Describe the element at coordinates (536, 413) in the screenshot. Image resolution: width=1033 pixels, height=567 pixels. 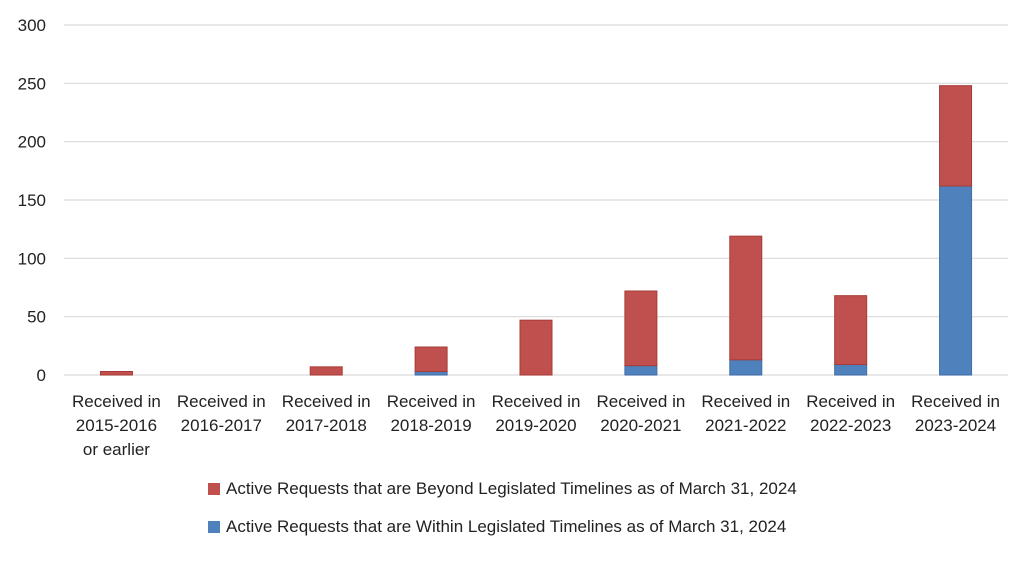
I see `category-label: Received in 2019-2020` at that location.